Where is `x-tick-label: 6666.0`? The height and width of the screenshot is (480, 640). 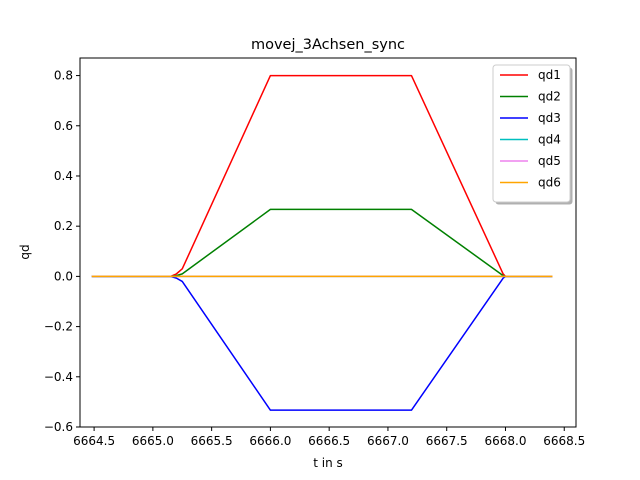
x-tick-label: 6666.0 is located at coordinates (270, 441).